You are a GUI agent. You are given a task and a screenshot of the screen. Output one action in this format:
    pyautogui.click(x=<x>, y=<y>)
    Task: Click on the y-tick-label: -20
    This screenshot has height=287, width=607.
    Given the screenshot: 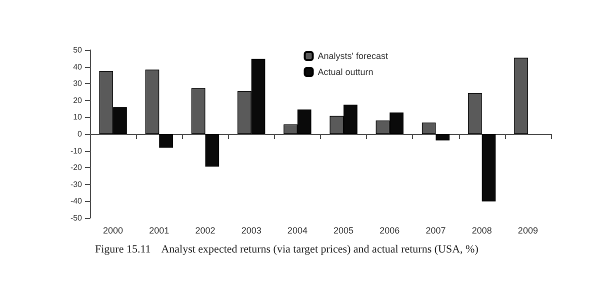 What is the action you would take?
    pyautogui.click(x=76, y=167)
    